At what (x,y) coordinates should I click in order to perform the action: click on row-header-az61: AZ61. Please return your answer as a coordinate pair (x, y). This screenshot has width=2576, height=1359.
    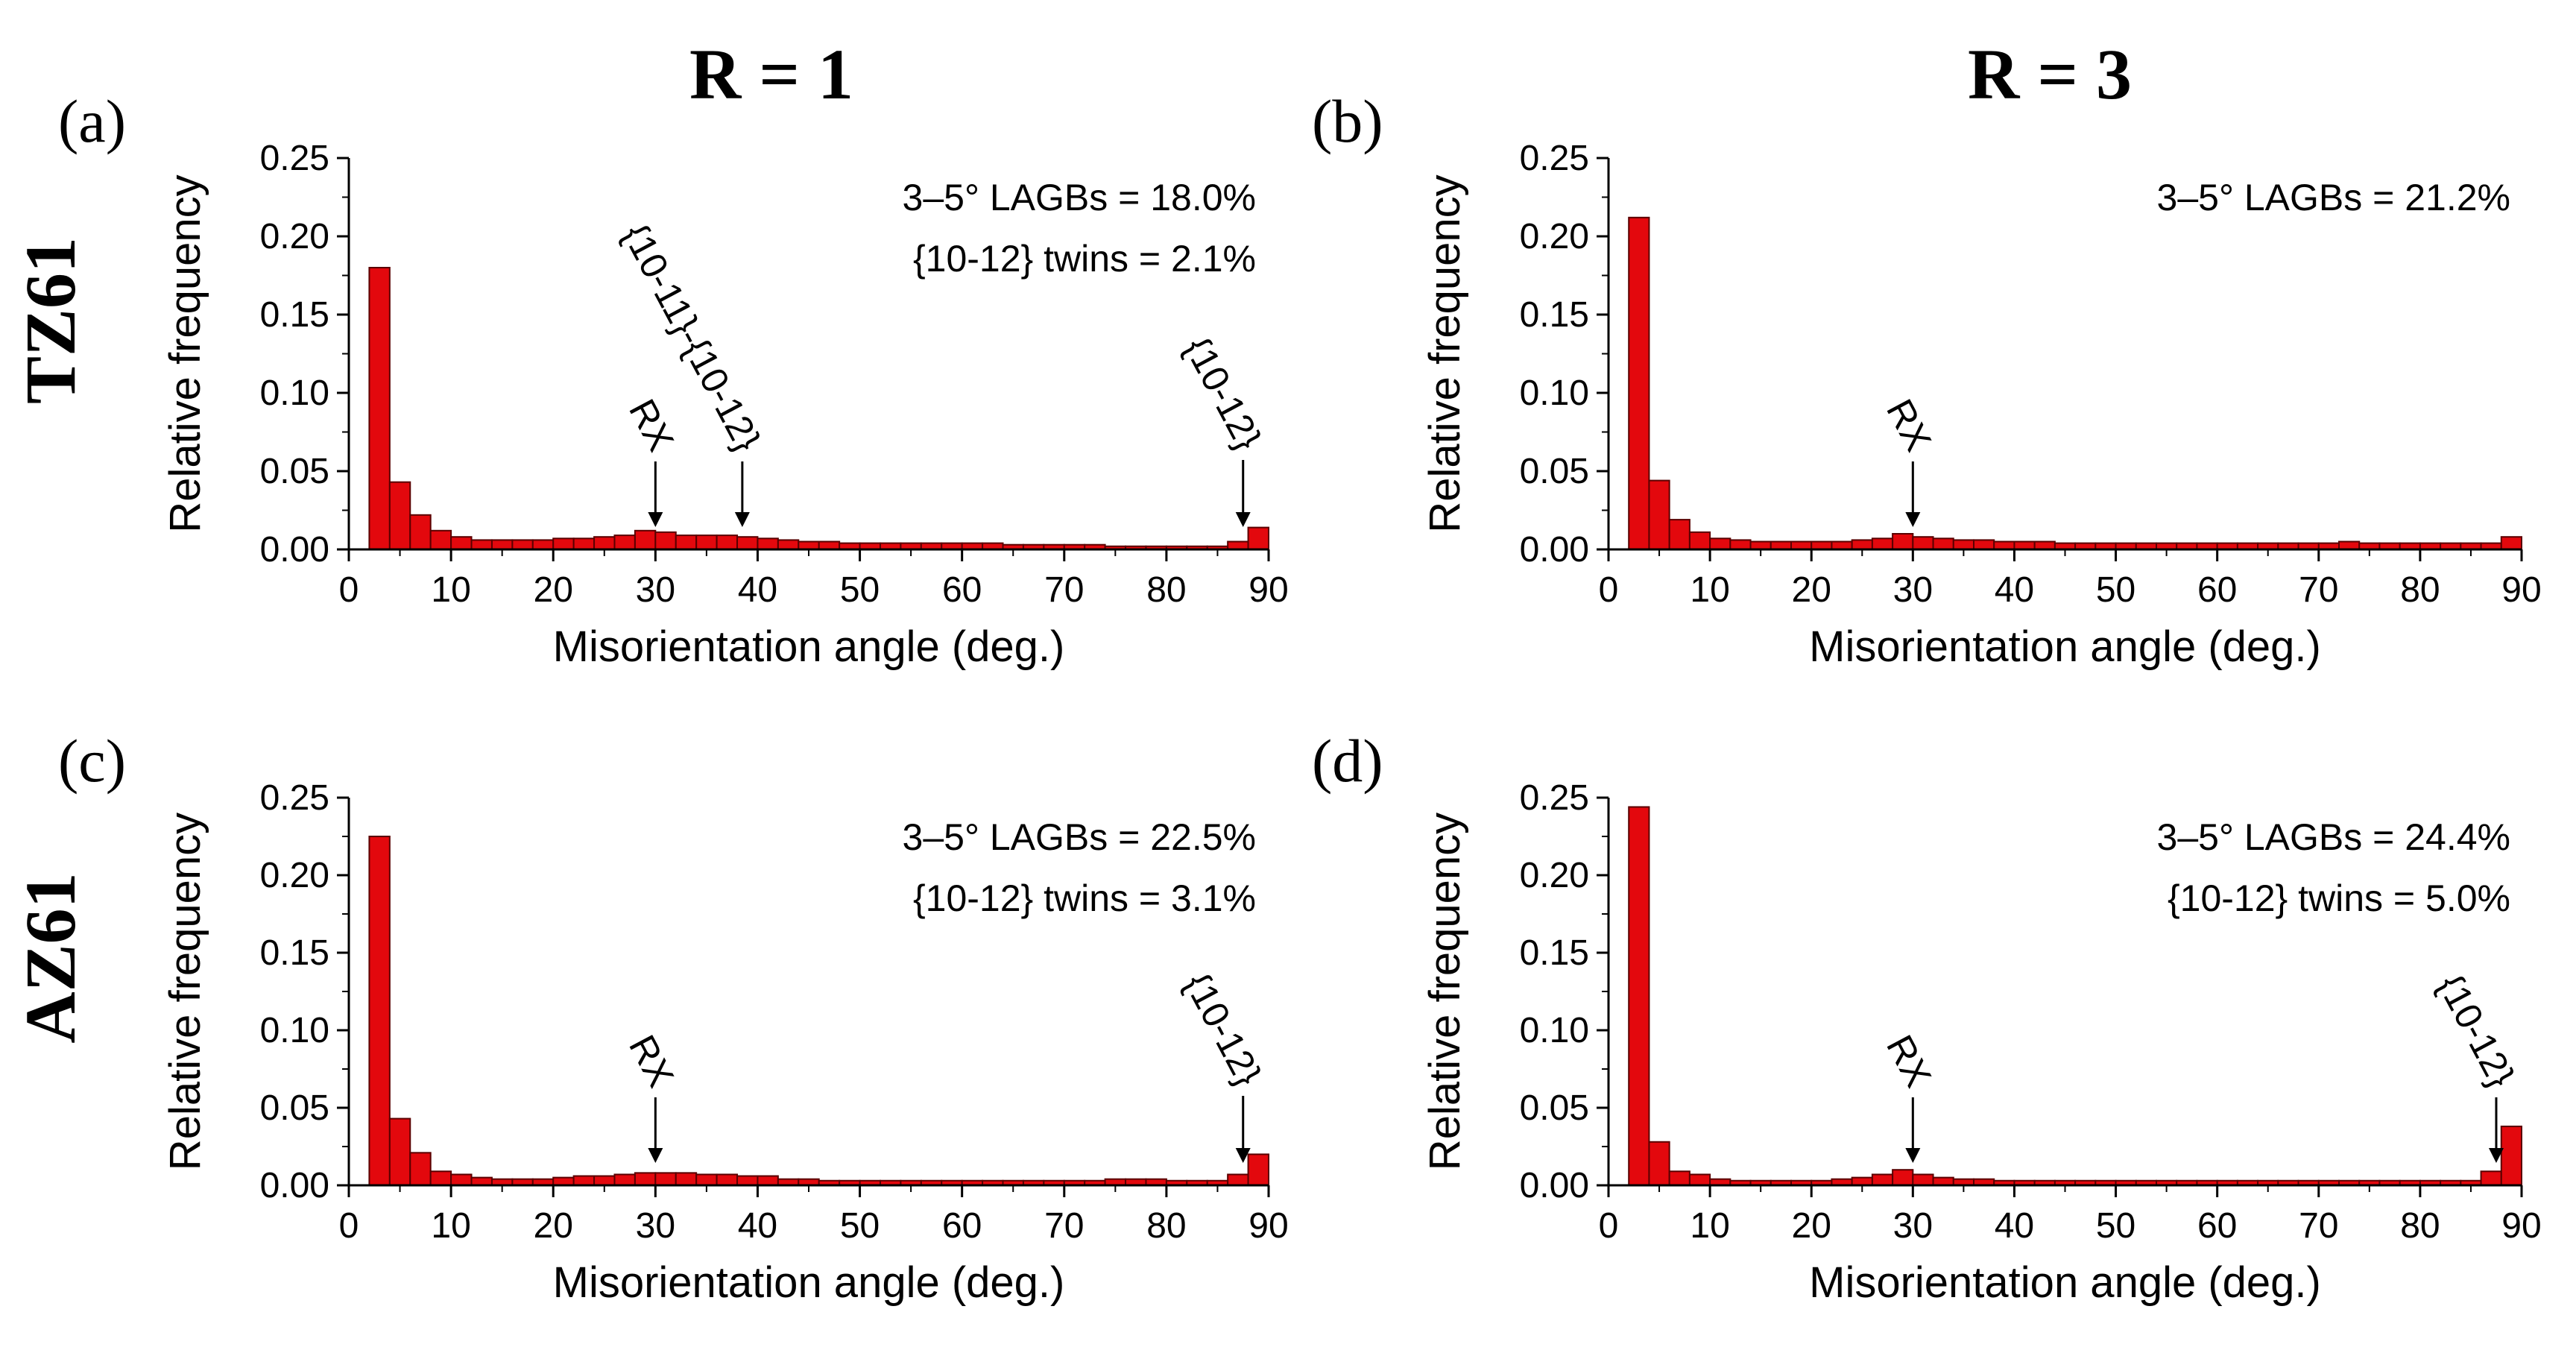
    Looking at the image, I should click on (50, 958).